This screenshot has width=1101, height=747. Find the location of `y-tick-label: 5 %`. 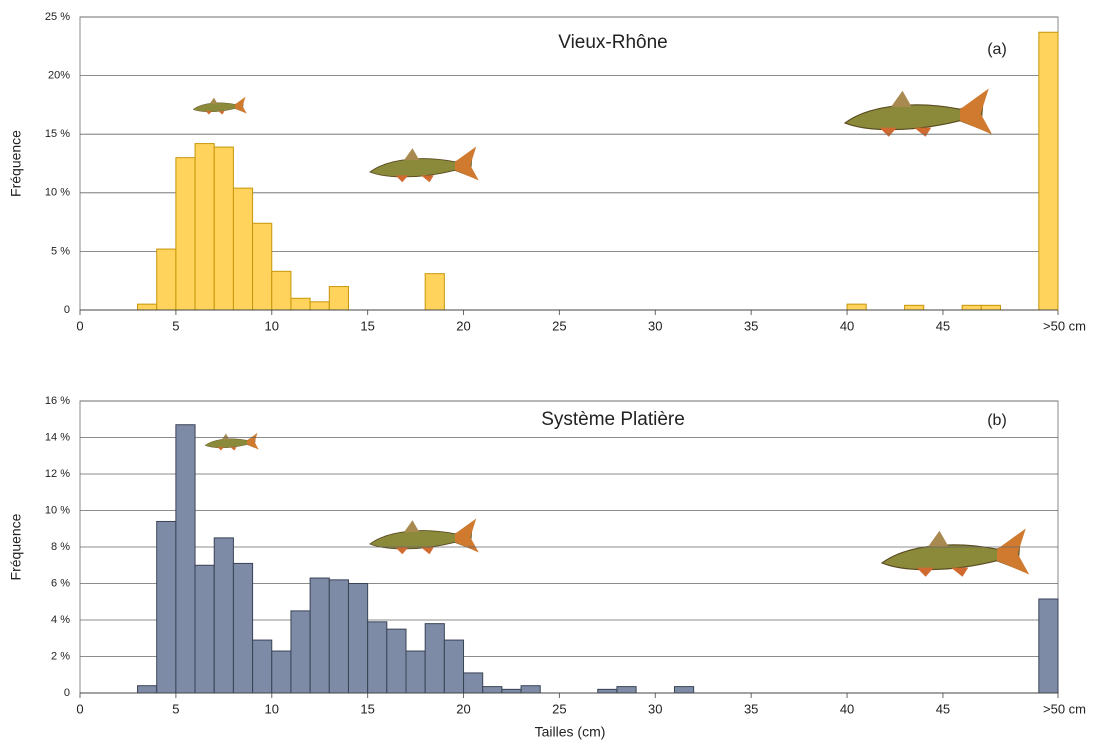

y-tick-label: 5 % is located at coordinates (60, 251).